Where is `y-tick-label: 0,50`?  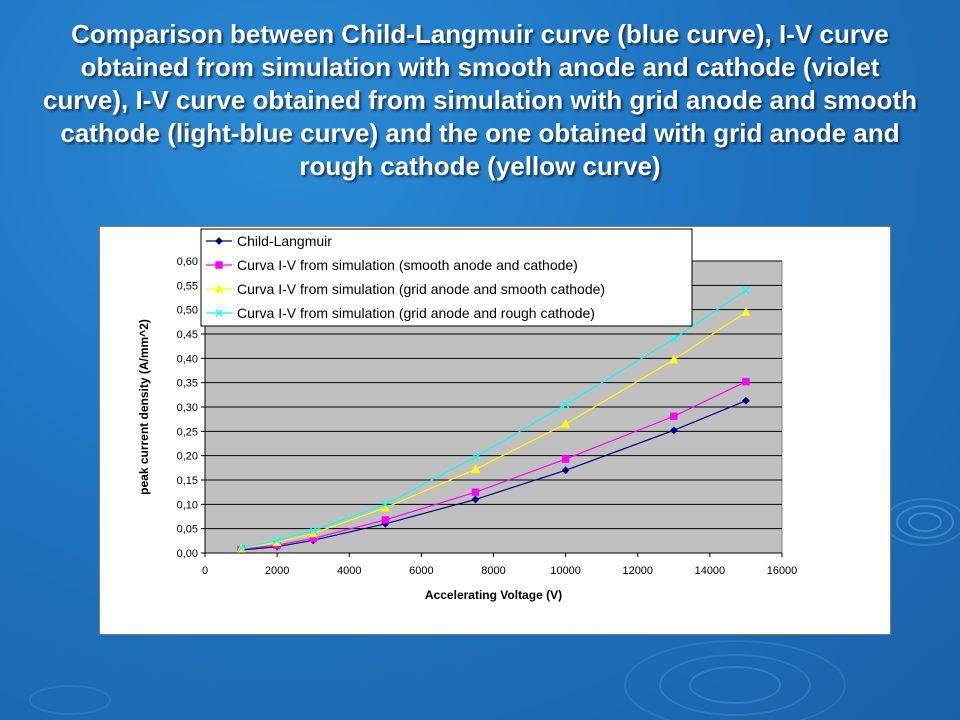 y-tick-label: 0,50 is located at coordinates (187, 311).